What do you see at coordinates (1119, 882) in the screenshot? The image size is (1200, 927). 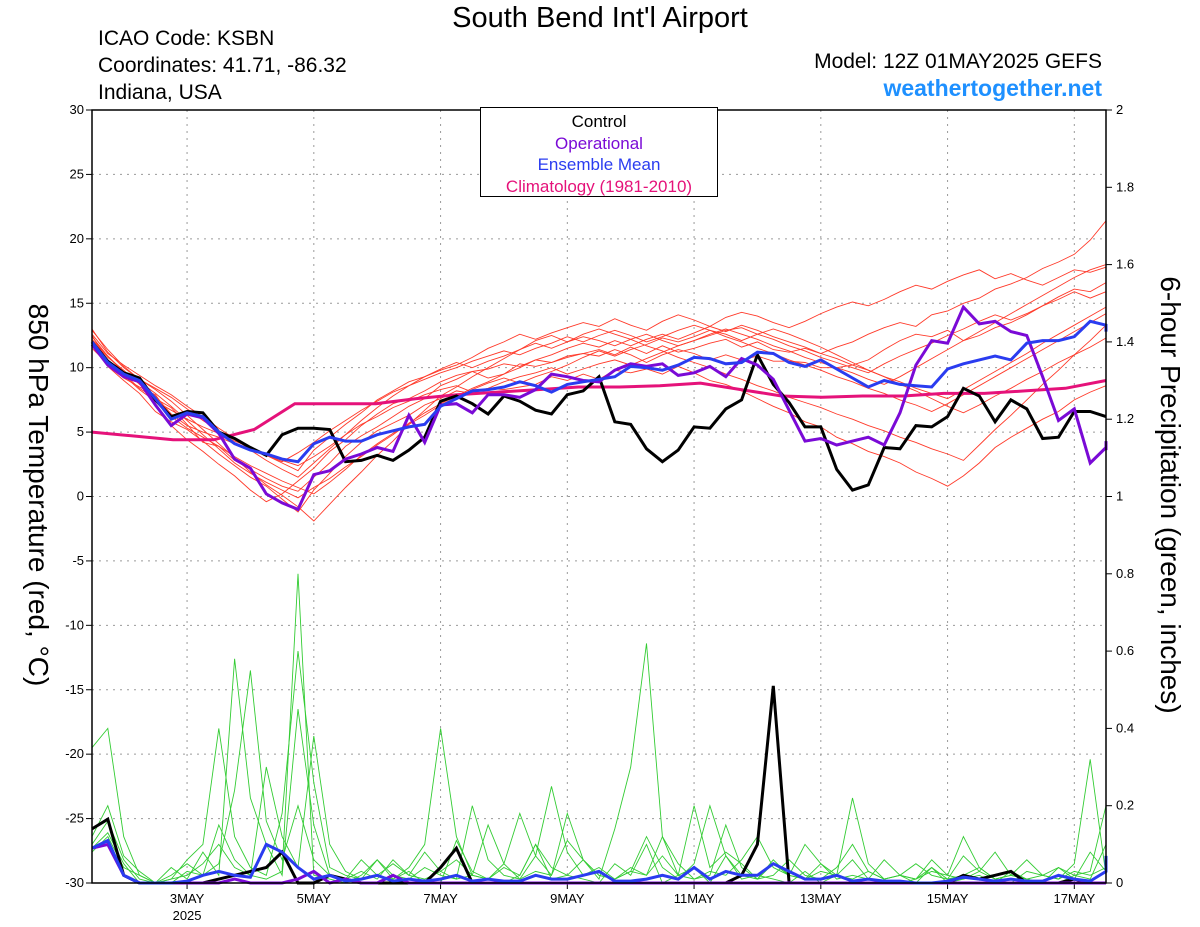 I see `right-tick-label: 0` at bounding box center [1119, 882].